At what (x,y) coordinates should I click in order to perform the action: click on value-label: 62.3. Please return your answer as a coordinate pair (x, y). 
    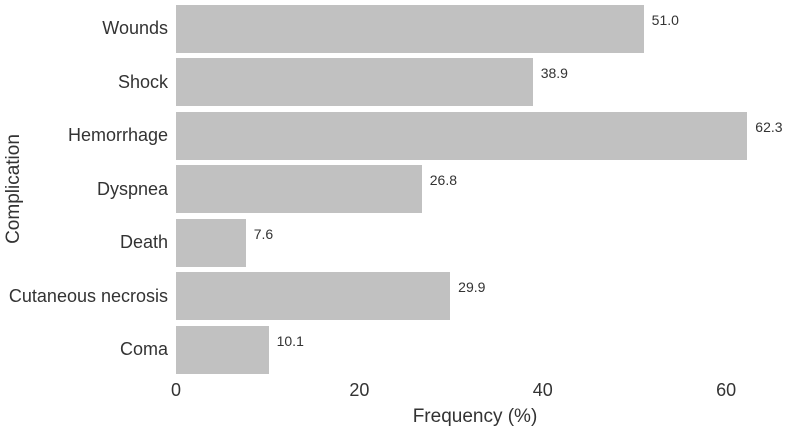
    Looking at the image, I should click on (769, 126).